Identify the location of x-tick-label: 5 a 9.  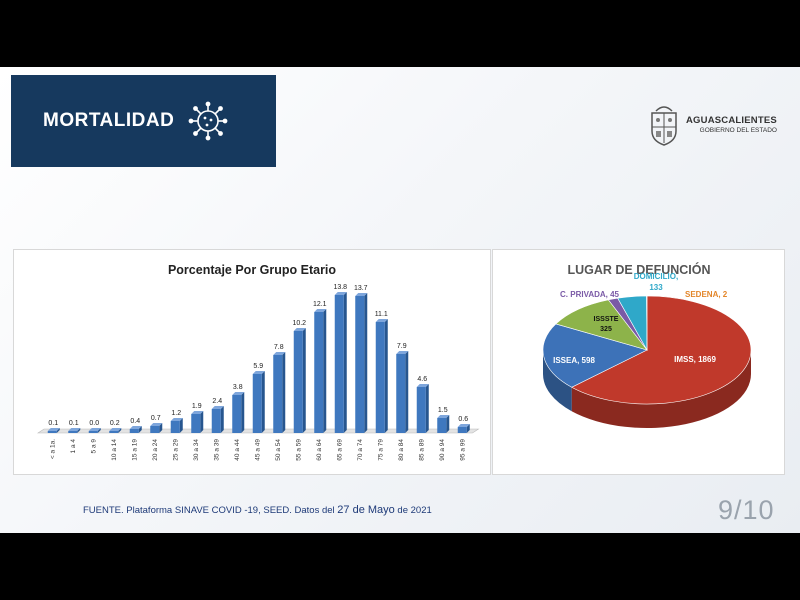
(93, 446).